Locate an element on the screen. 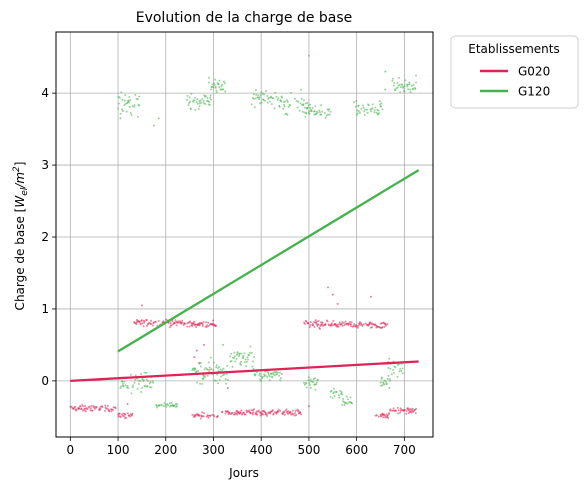 The height and width of the screenshot is (494, 585). legend-label-g020: G020 is located at coordinates (534, 72).